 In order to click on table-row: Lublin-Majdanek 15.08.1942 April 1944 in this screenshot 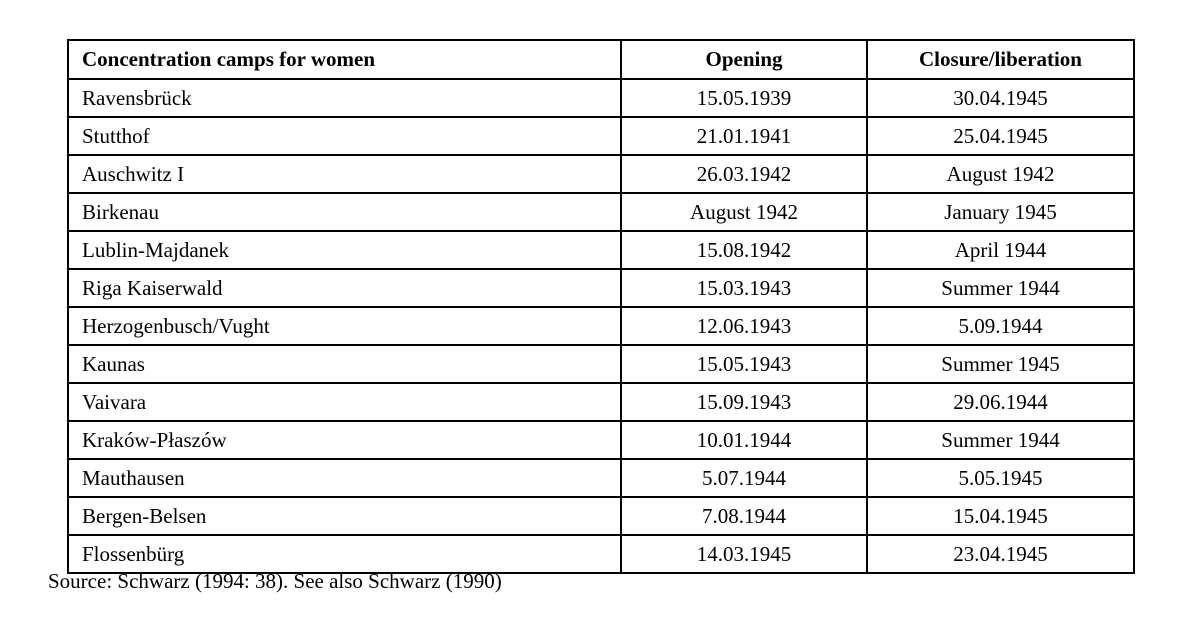, I will do `click(601, 250)`.